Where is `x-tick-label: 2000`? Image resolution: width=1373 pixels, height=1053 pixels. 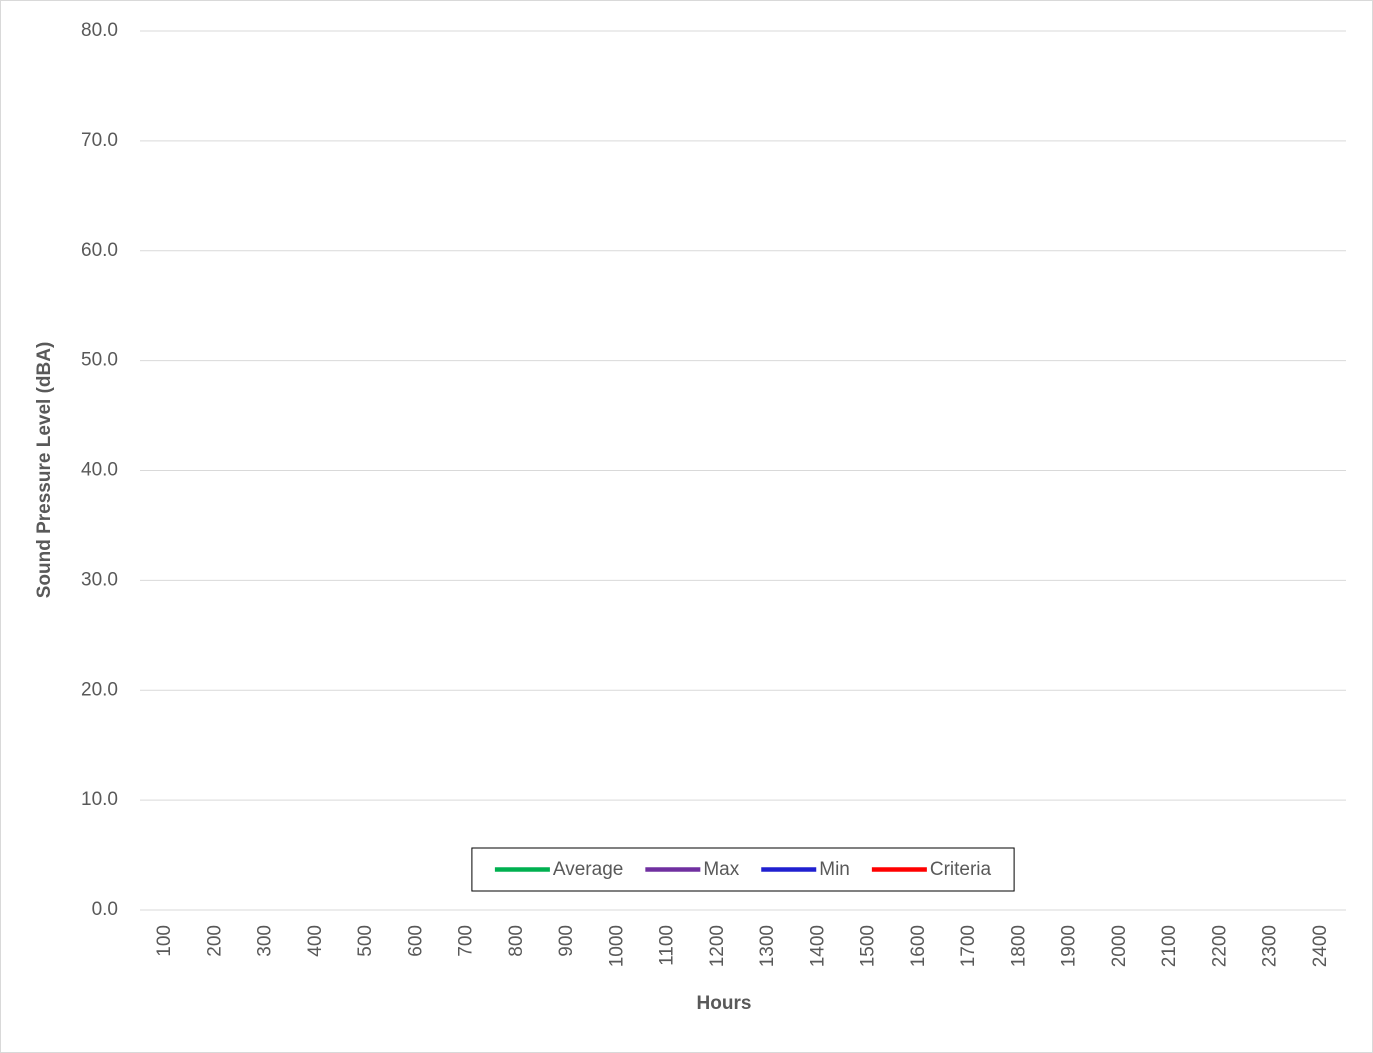
x-tick-label: 2000 is located at coordinates (1119, 946).